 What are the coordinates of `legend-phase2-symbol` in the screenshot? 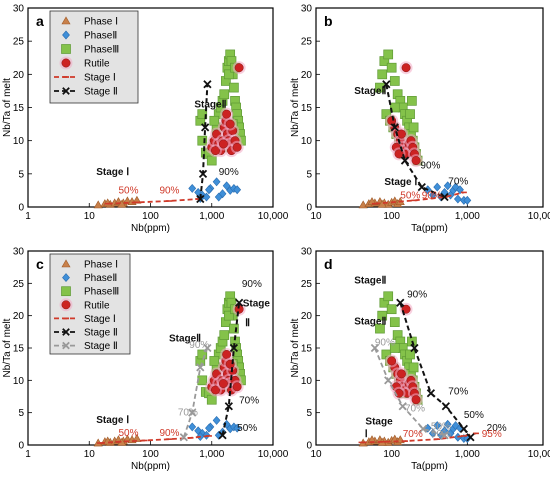 It's located at (66, 35).